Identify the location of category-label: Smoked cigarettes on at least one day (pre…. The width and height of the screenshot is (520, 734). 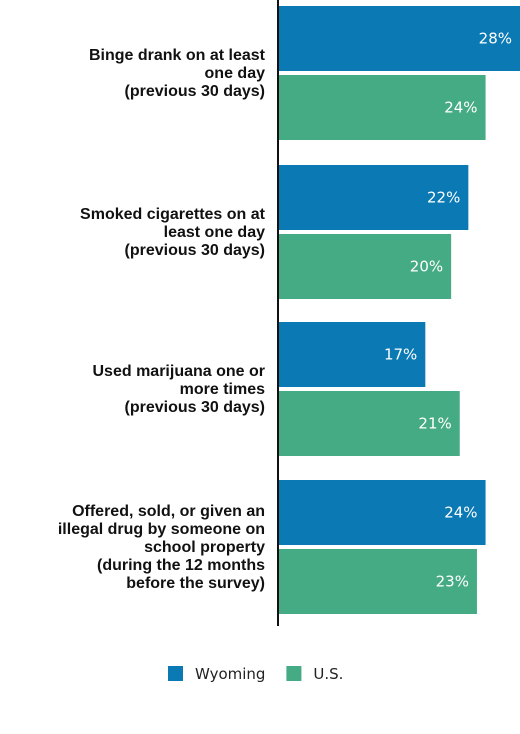
(173, 232).